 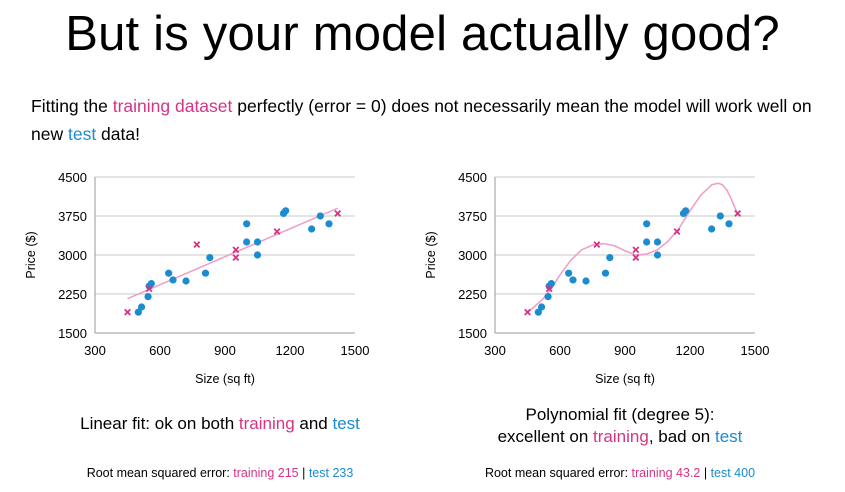 What do you see at coordinates (159, 423) in the screenshot?
I see `linear-caption-part-1: Linear fit: ok on both` at bounding box center [159, 423].